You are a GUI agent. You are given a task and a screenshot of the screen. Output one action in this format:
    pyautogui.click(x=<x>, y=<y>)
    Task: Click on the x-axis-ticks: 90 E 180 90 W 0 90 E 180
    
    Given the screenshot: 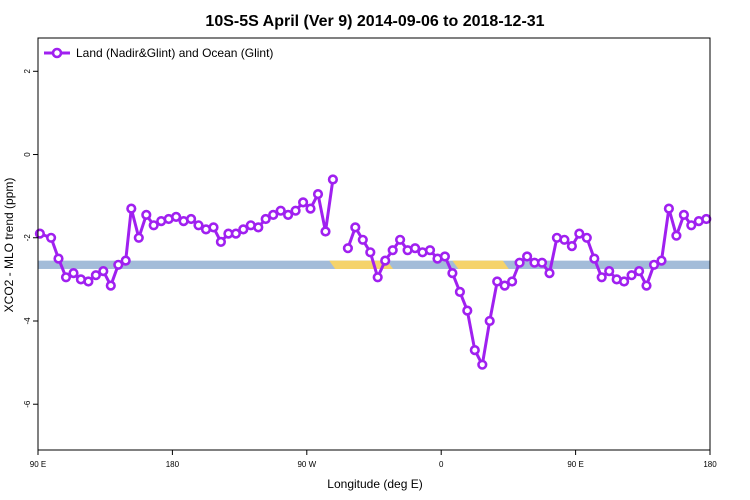 What is the action you would take?
    pyautogui.click(x=373, y=459)
    